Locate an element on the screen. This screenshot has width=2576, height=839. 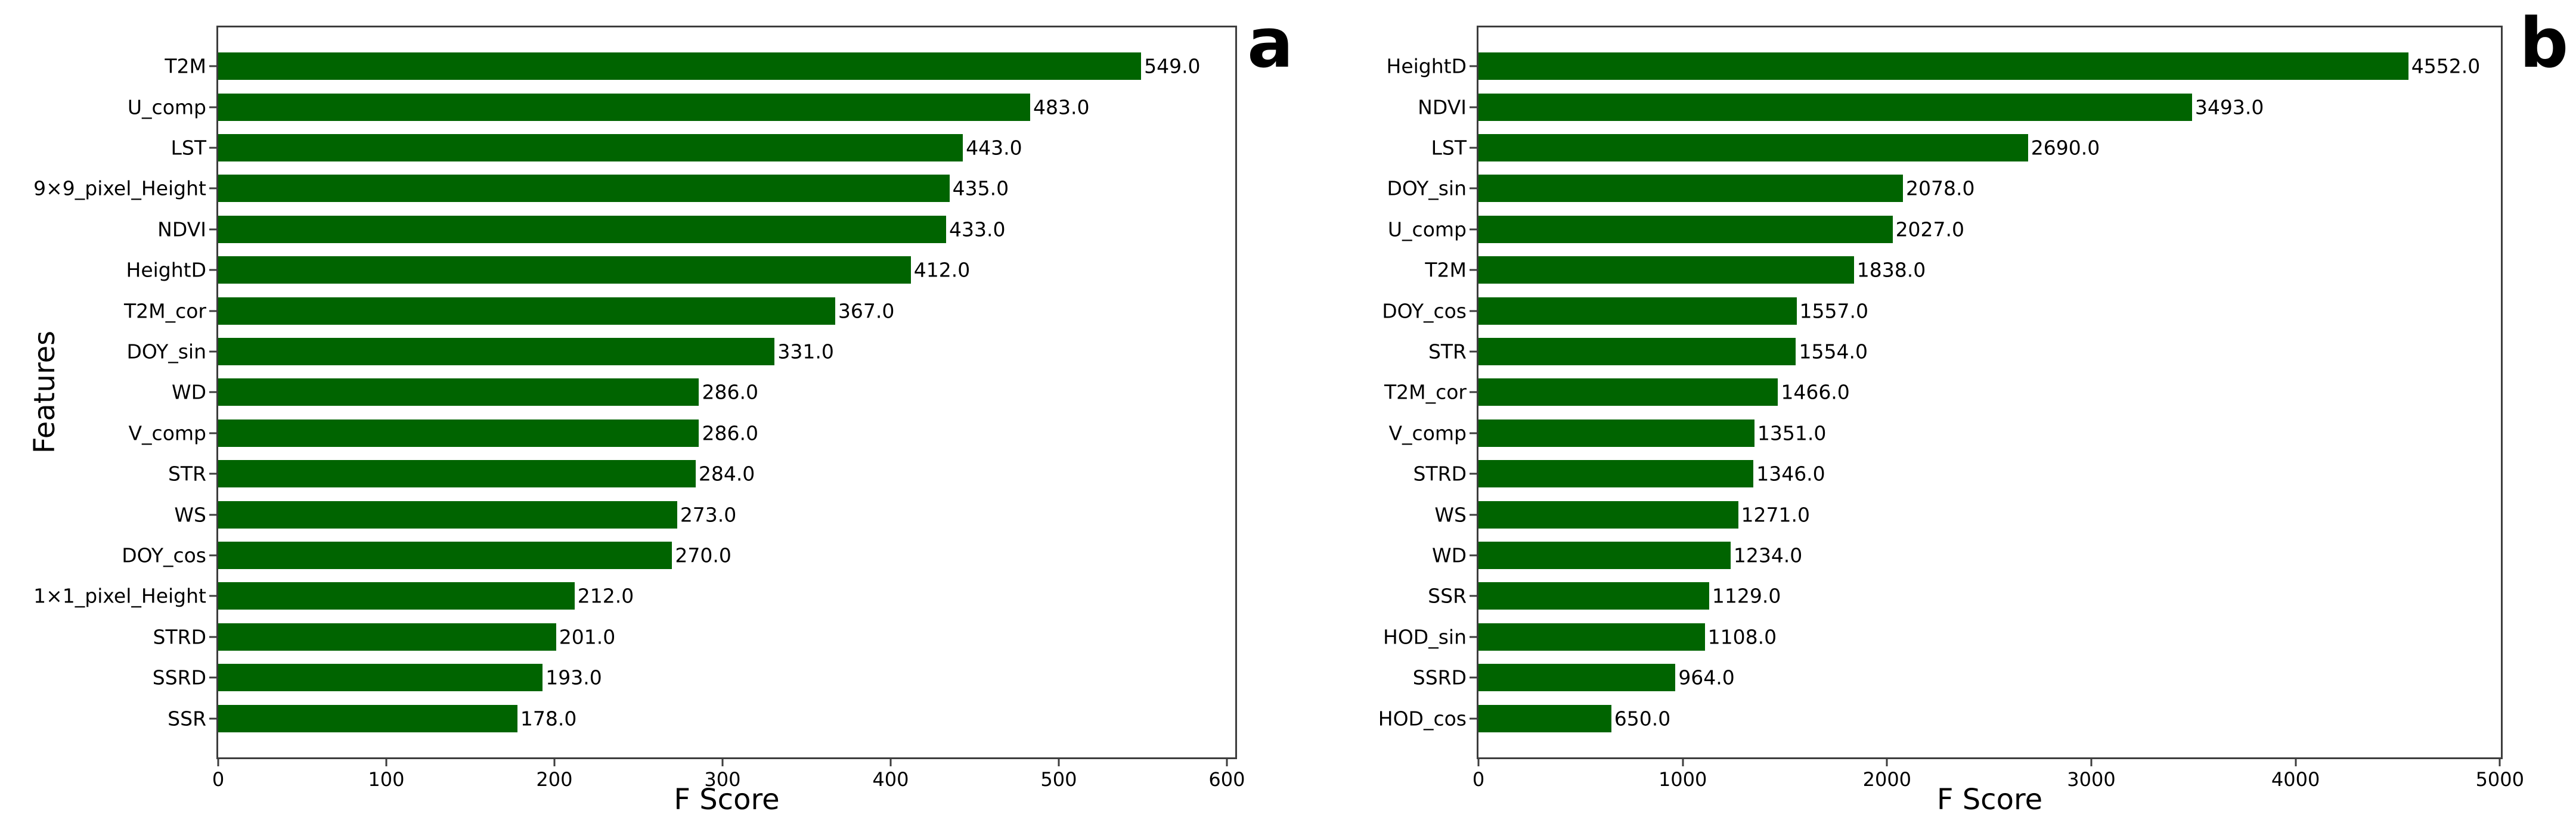
x-tick-label: 100 is located at coordinates (386, 779).